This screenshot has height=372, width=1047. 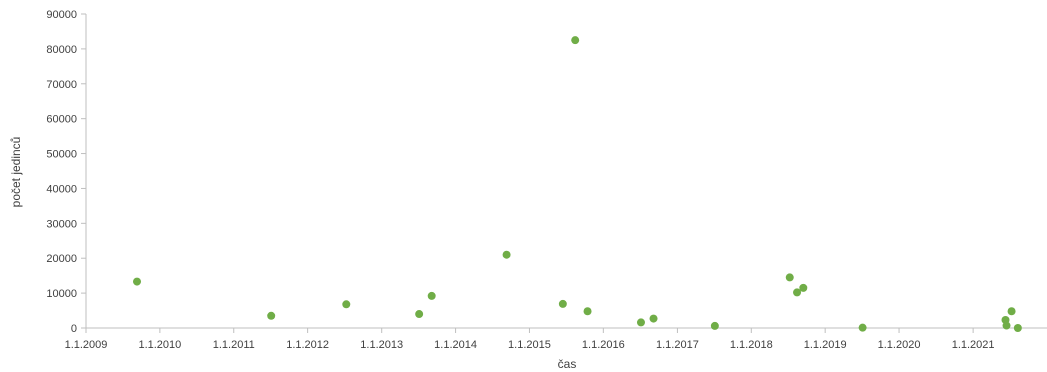 I want to click on y-tick-label: 80000, so click(x=61, y=50).